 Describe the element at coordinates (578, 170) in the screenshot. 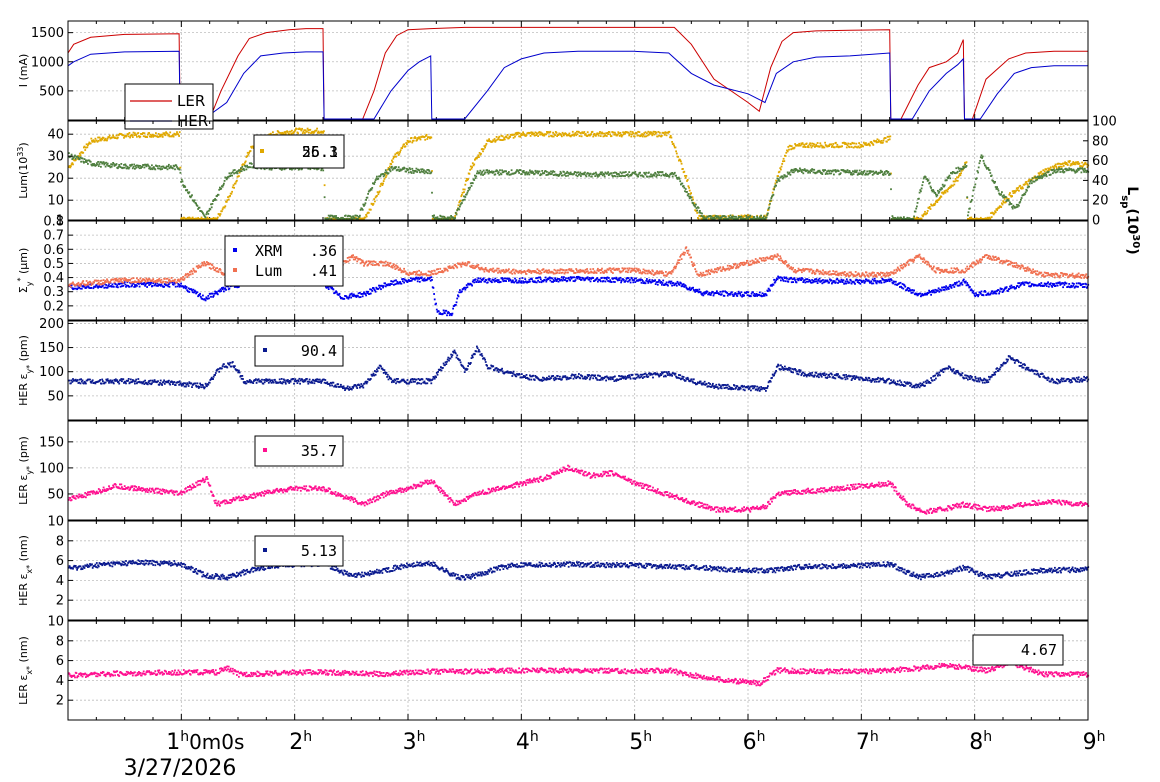

I see `plot-frame` at that location.